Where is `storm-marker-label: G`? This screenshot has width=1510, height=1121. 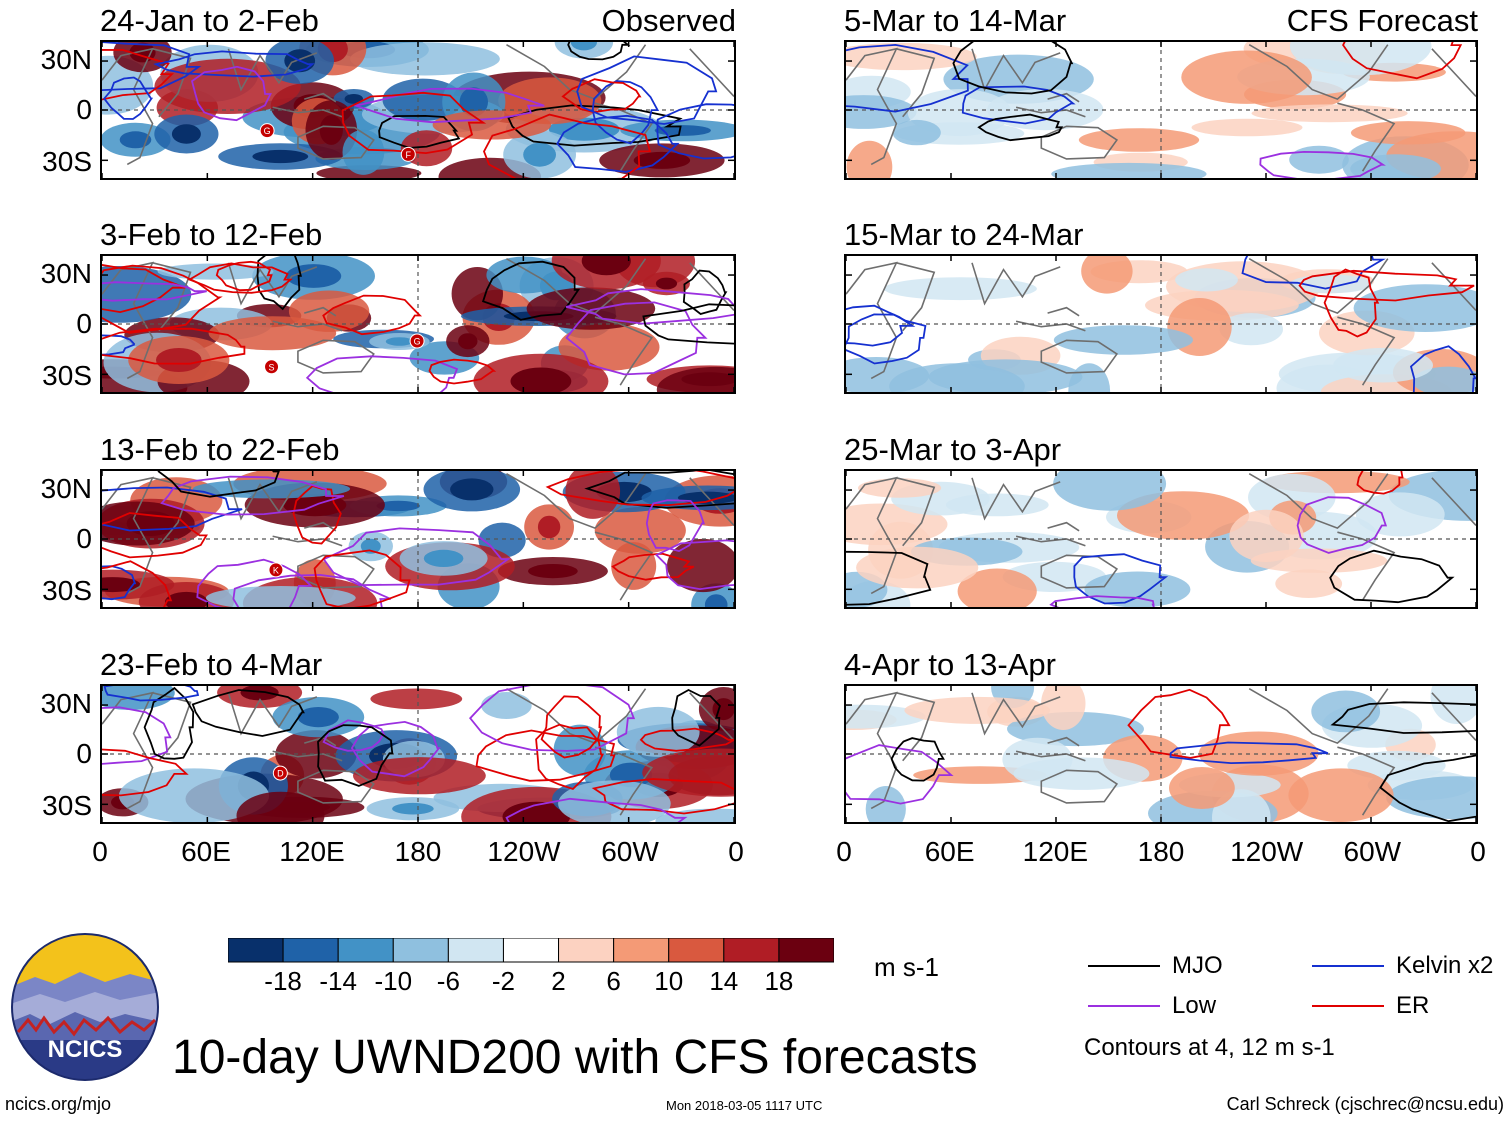 storm-marker-label: G is located at coordinates (417, 342).